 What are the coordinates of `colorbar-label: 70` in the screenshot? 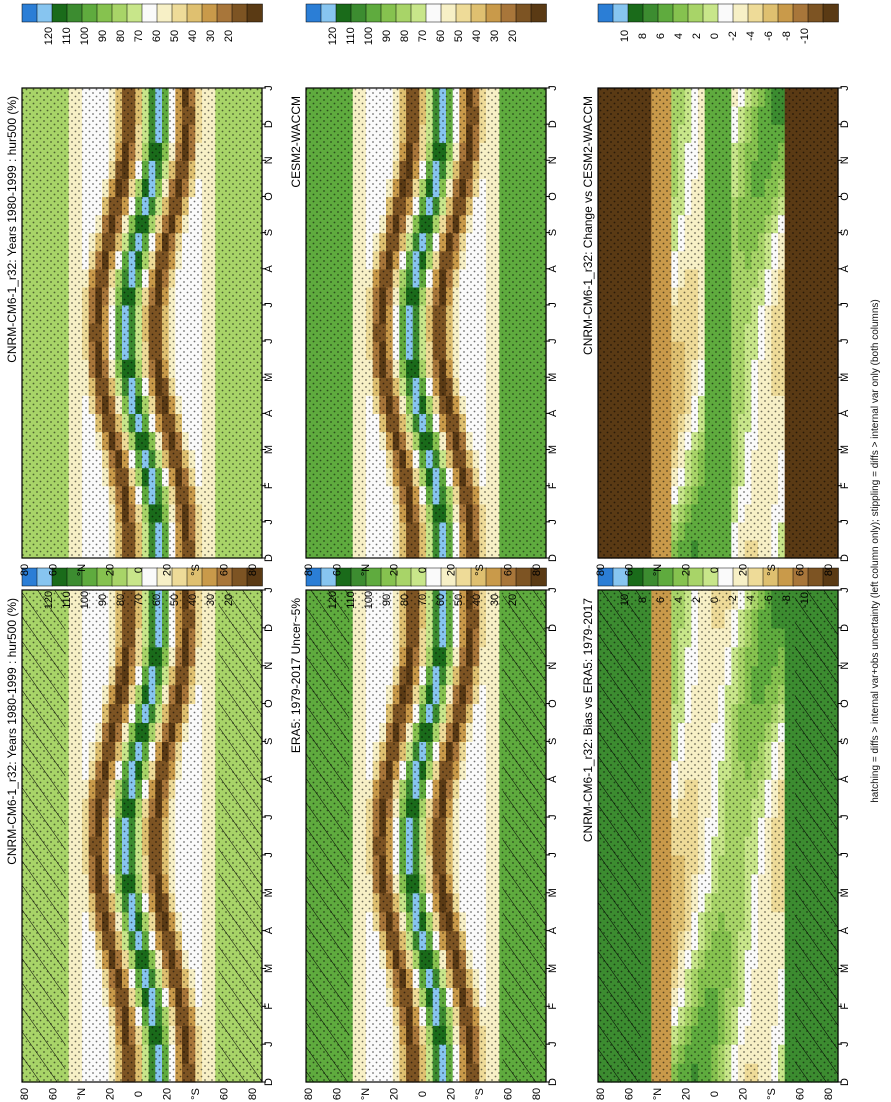 It's located at (139, 36).